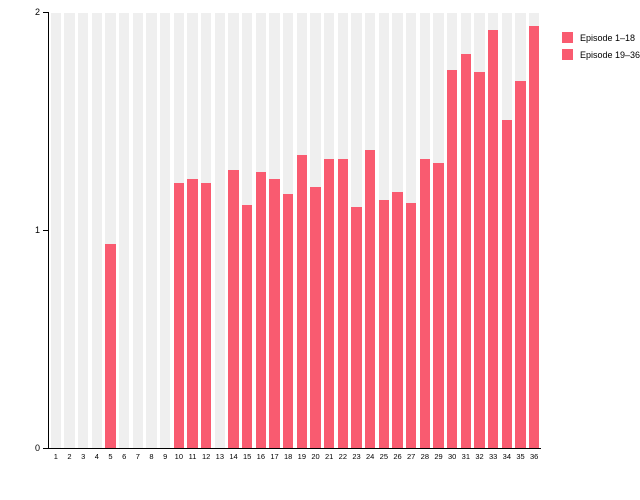  Describe the element at coordinates (411, 456) in the screenshot. I see `x-tick-label: 27` at that location.